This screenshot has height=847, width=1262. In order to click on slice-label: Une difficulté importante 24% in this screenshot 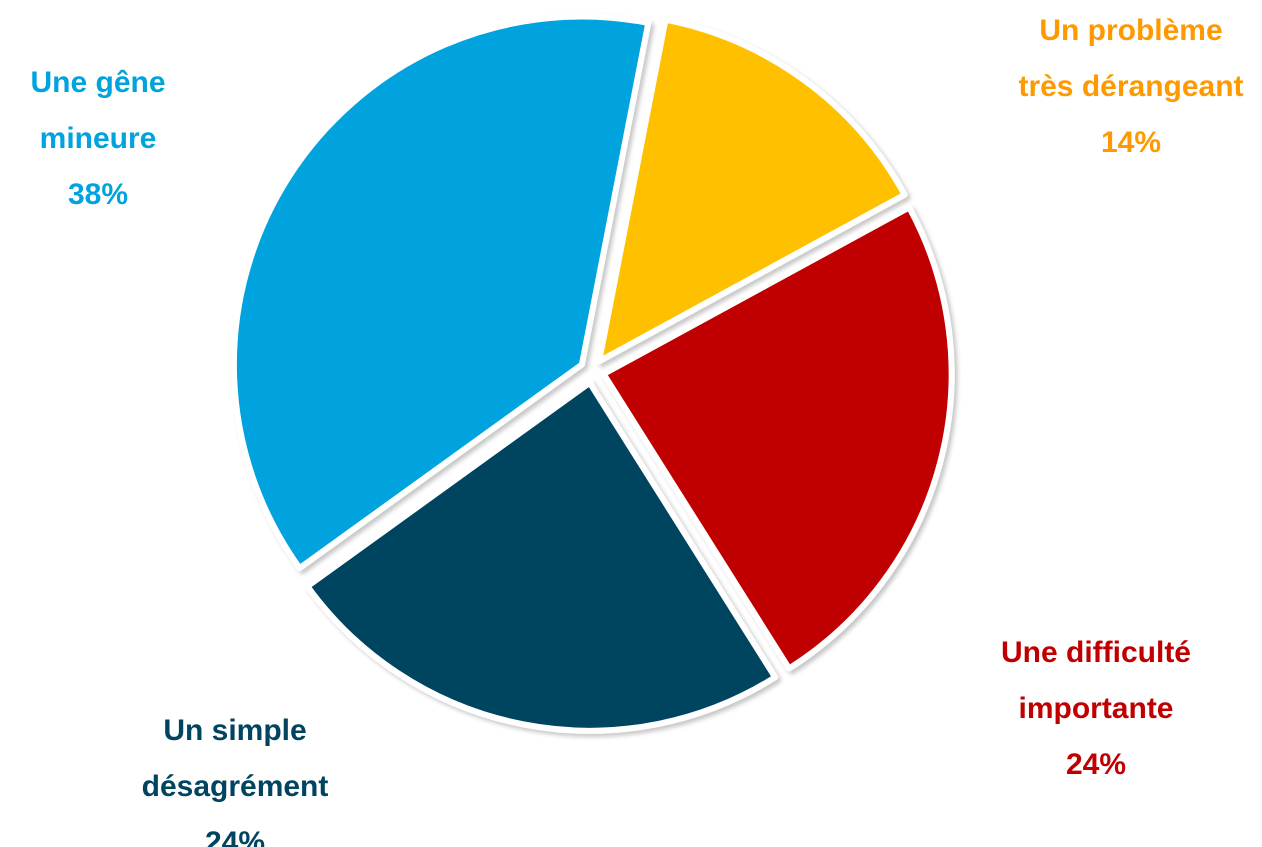, I will do `click(1096, 708)`.